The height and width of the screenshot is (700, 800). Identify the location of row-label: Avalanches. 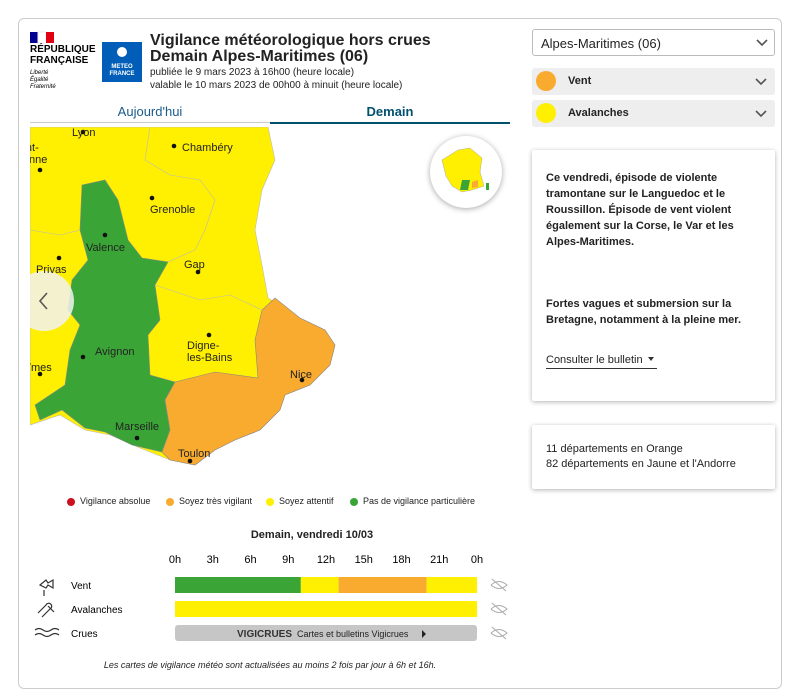
(97, 610).